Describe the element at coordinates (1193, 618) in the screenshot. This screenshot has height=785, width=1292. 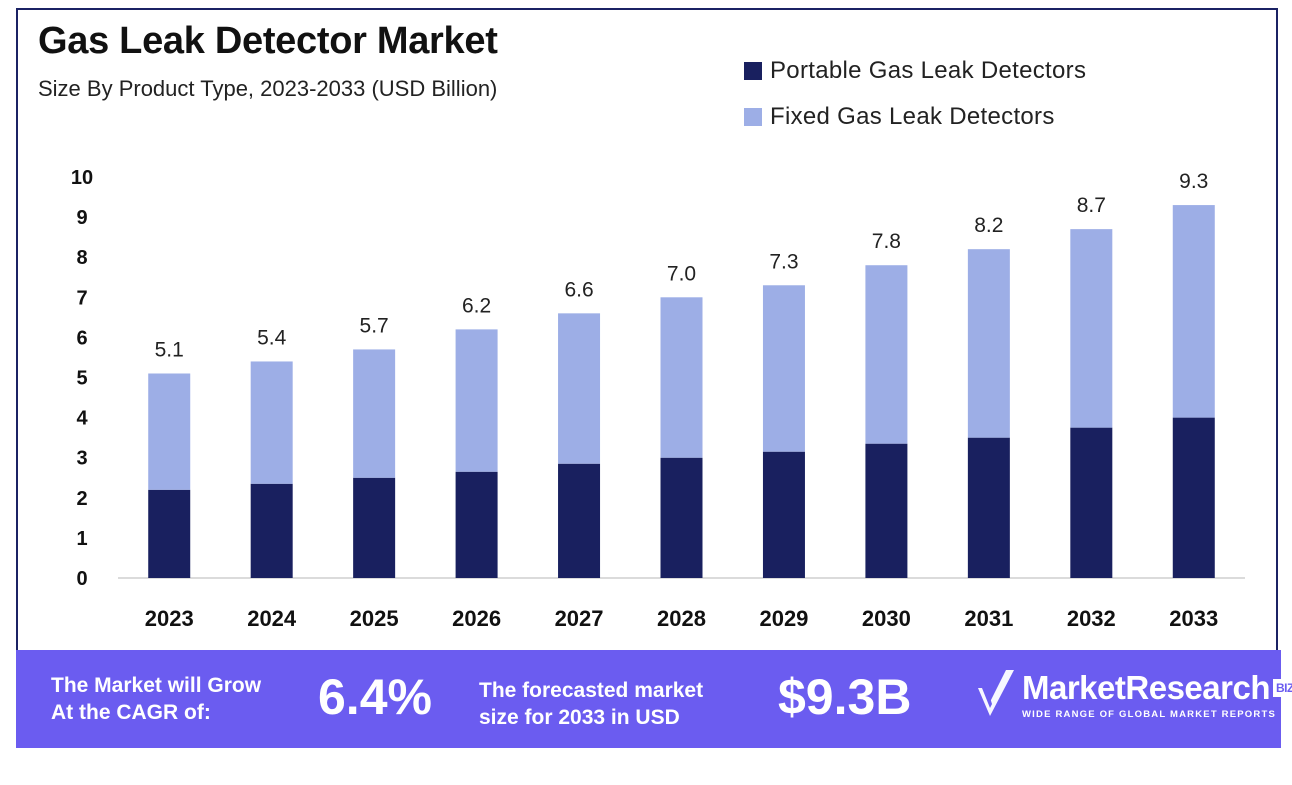
I see `x-tick-label: 2033` at that location.